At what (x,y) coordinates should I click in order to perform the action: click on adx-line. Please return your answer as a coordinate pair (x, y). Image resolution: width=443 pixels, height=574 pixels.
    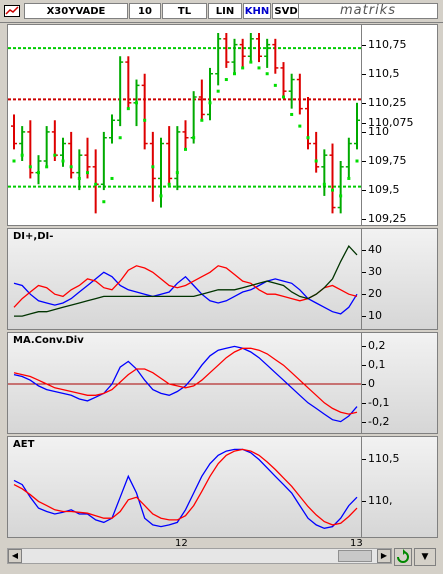
    Looking at the image, I should click on (186, 280).